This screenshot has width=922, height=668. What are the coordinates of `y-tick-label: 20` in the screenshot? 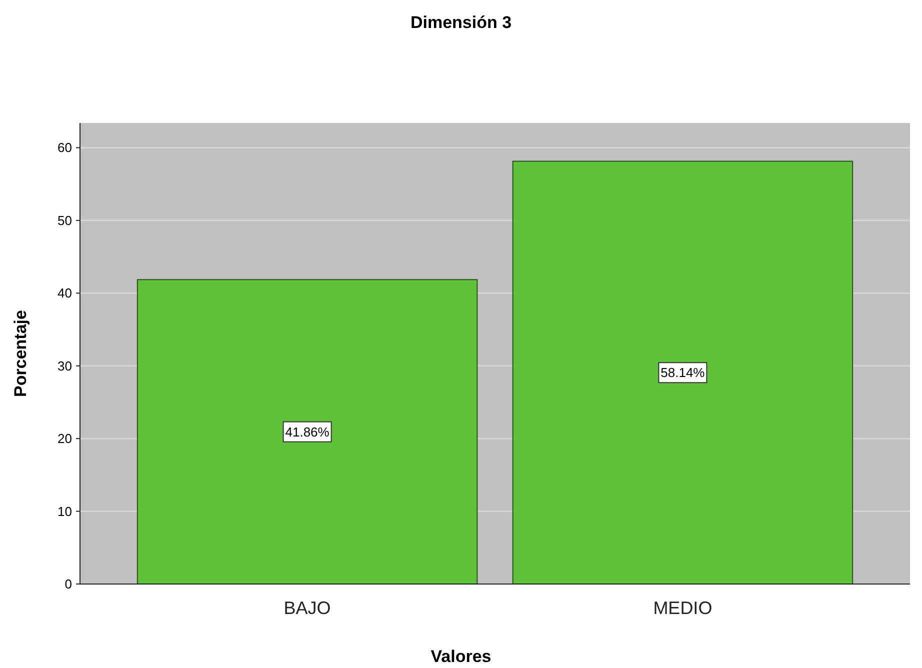 It's located at (65, 438).